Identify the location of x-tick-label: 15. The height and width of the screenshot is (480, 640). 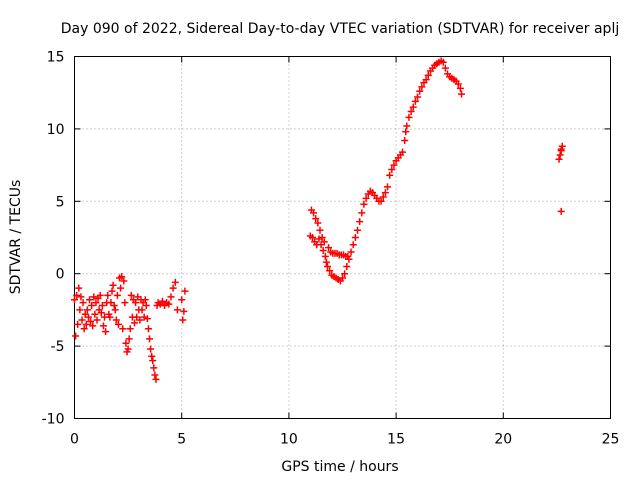
(396, 440).